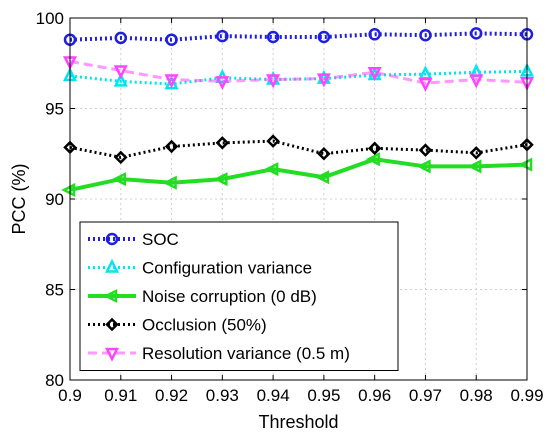 The height and width of the screenshot is (436, 550). I want to click on legend-label: Resolution variance (0.5 m), so click(246, 353).